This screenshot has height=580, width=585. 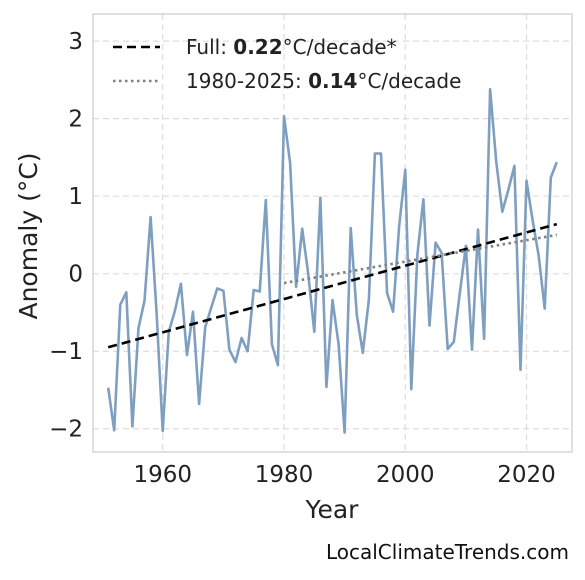 I want to click on x-tick-label: 1980, so click(x=284, y=475).